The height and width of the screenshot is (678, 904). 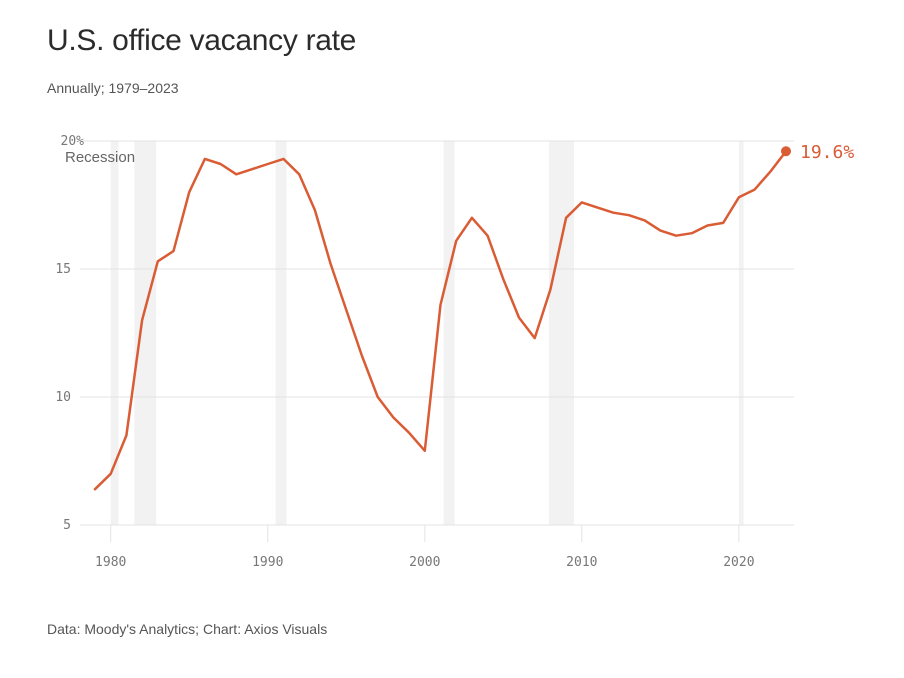 What do you see at coordinates (424, 562) in the screenshot?
I see `x-tick-label: 2000` at bounding box center [424, 562].